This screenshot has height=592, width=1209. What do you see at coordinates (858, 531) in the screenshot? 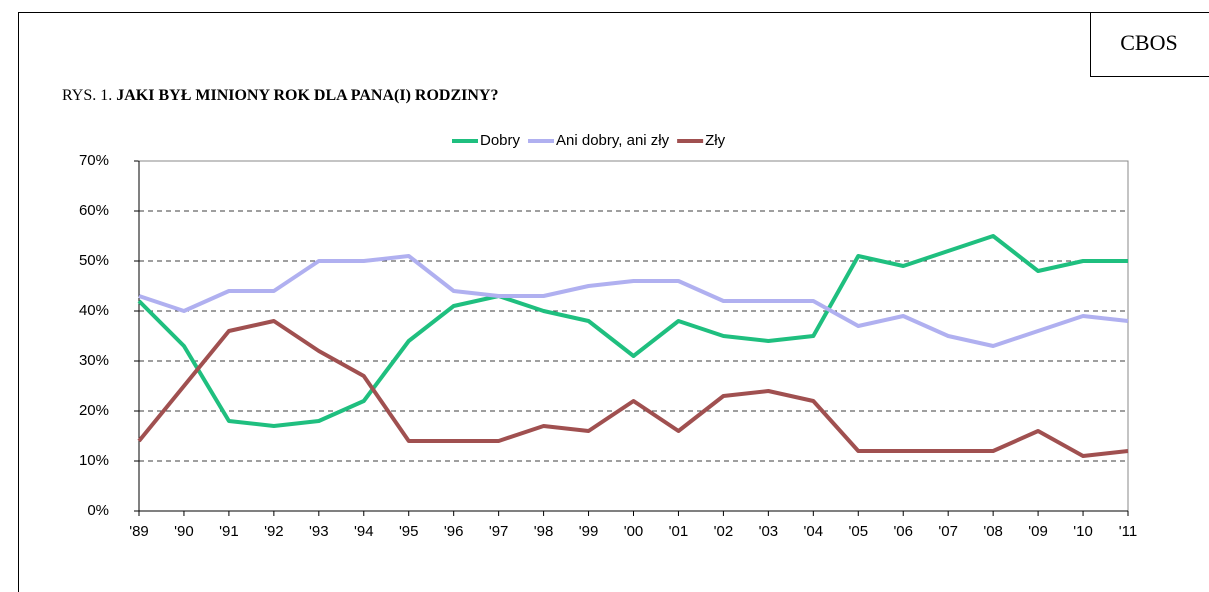
I see `x-tick-label: '05` at bounding box center [858, 531].